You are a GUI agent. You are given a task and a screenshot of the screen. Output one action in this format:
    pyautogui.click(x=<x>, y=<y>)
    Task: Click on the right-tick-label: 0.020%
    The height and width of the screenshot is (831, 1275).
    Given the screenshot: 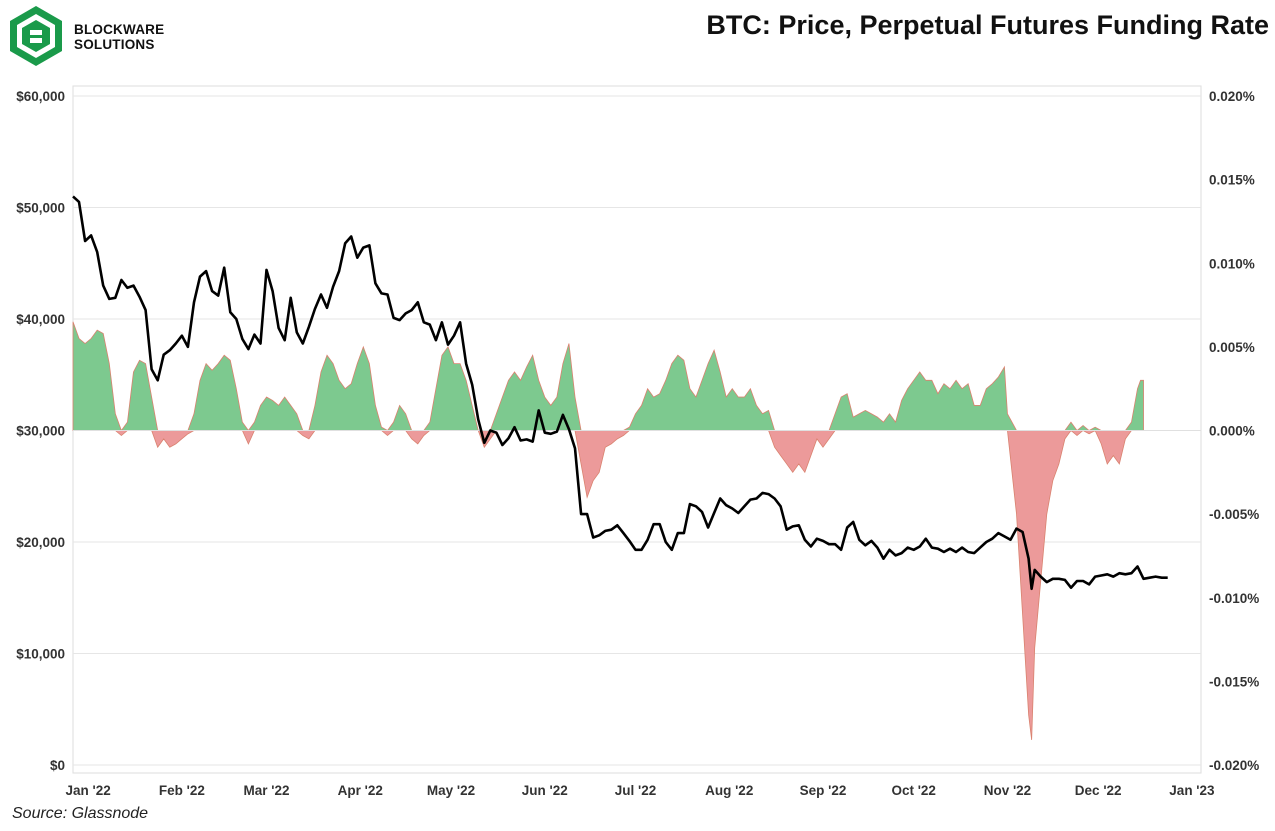 What is the action you would take?
    pyautogui.click(x=1232, y=96)
    